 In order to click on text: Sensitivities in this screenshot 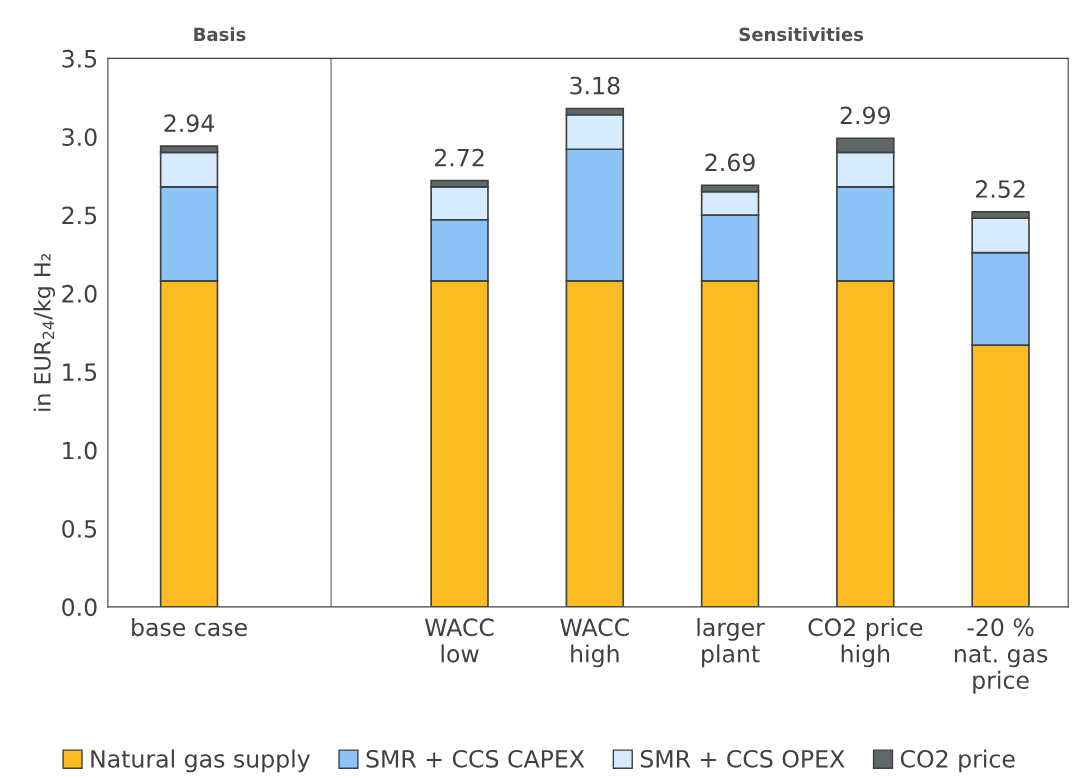, I will do `click(801, 34)`.